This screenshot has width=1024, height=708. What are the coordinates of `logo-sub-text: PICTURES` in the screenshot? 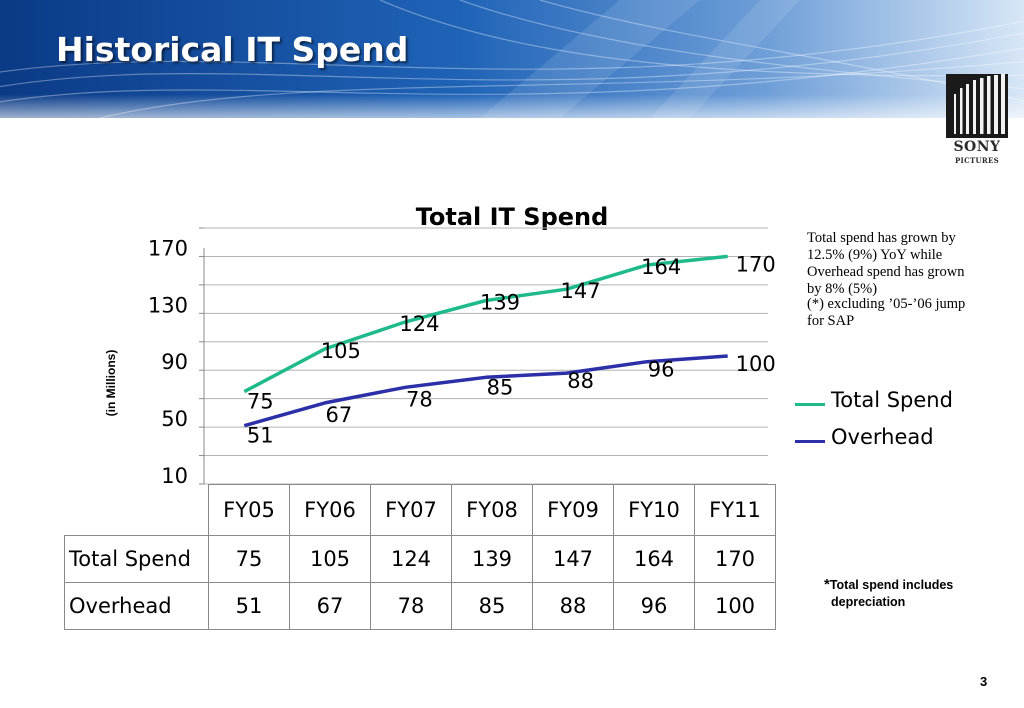 It's located at (977, 160).